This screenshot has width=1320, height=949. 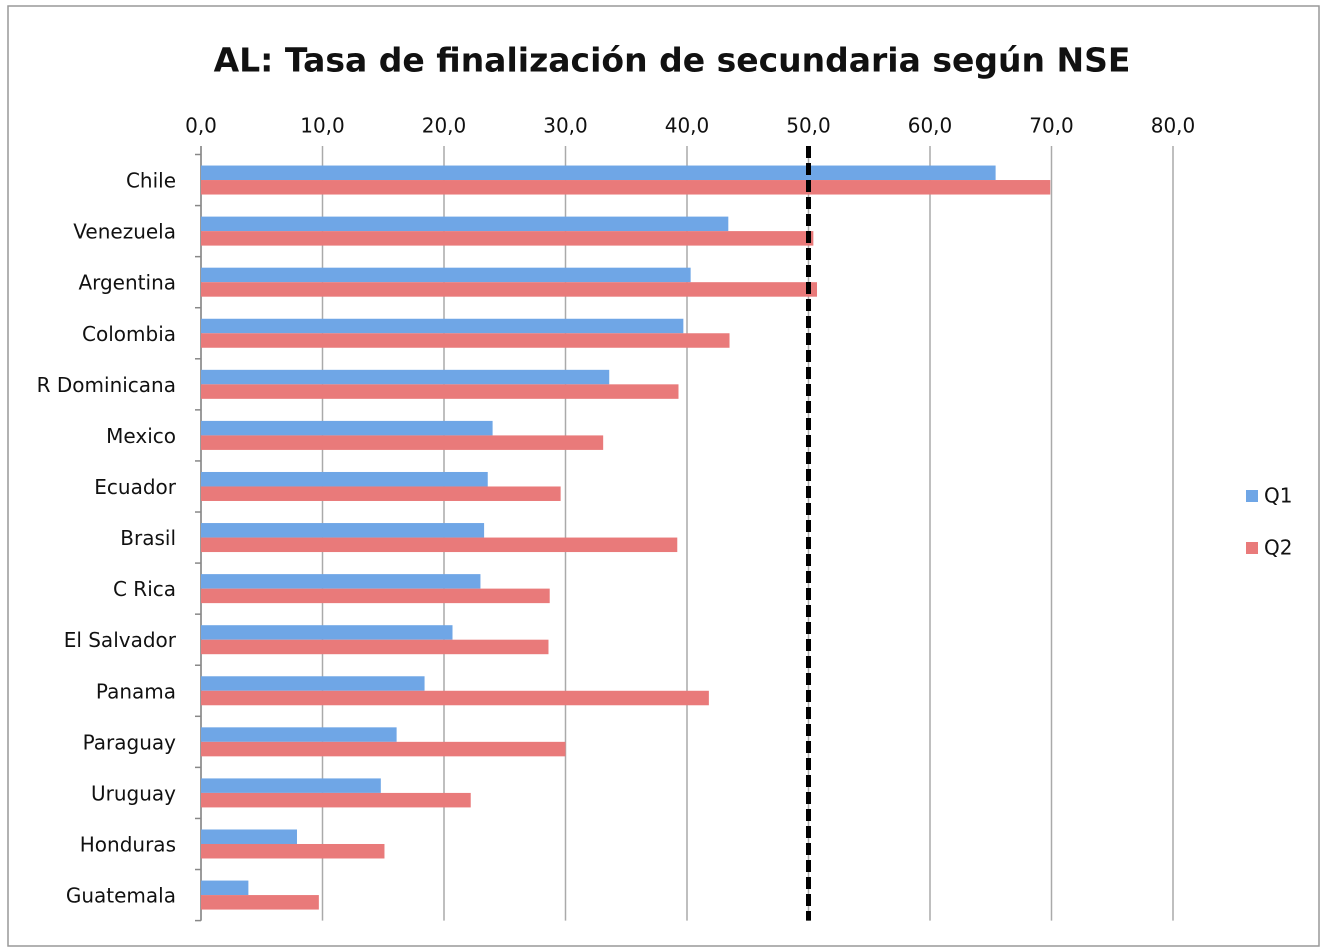 I want to click on x-tick-label: 30,0, so click(x=565, y=126).